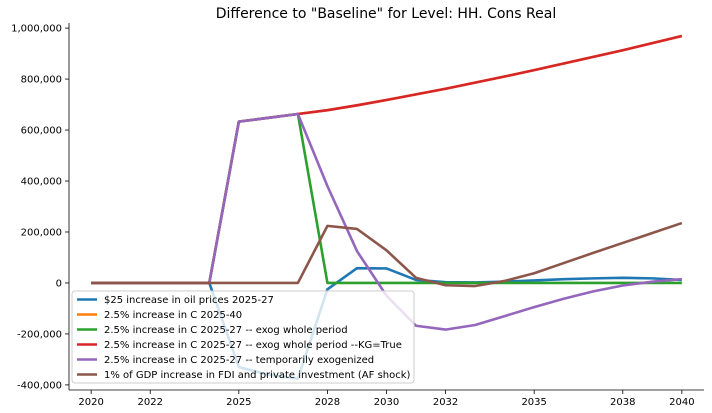 The height and width of the screenshot is (413, 712). Describe the element at coordinates (41, 80) in the screenshot. I see `y-tick-label: 800,000` at that location.